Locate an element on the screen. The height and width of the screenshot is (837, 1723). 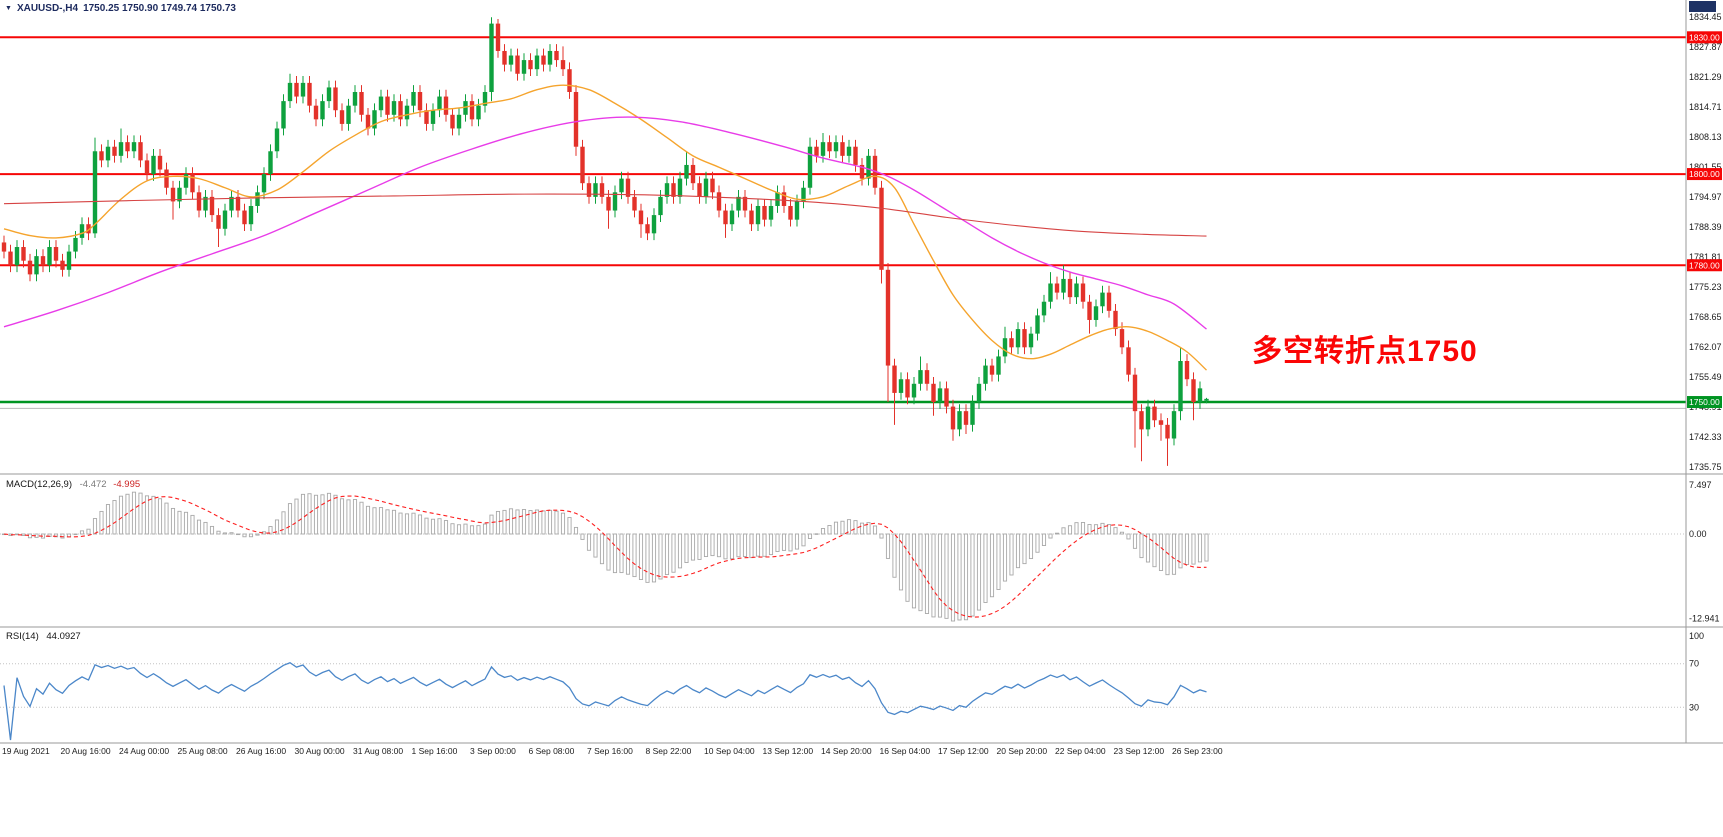
svg-text: 31 Aug 08:00 is located at coordinates (378, 751).